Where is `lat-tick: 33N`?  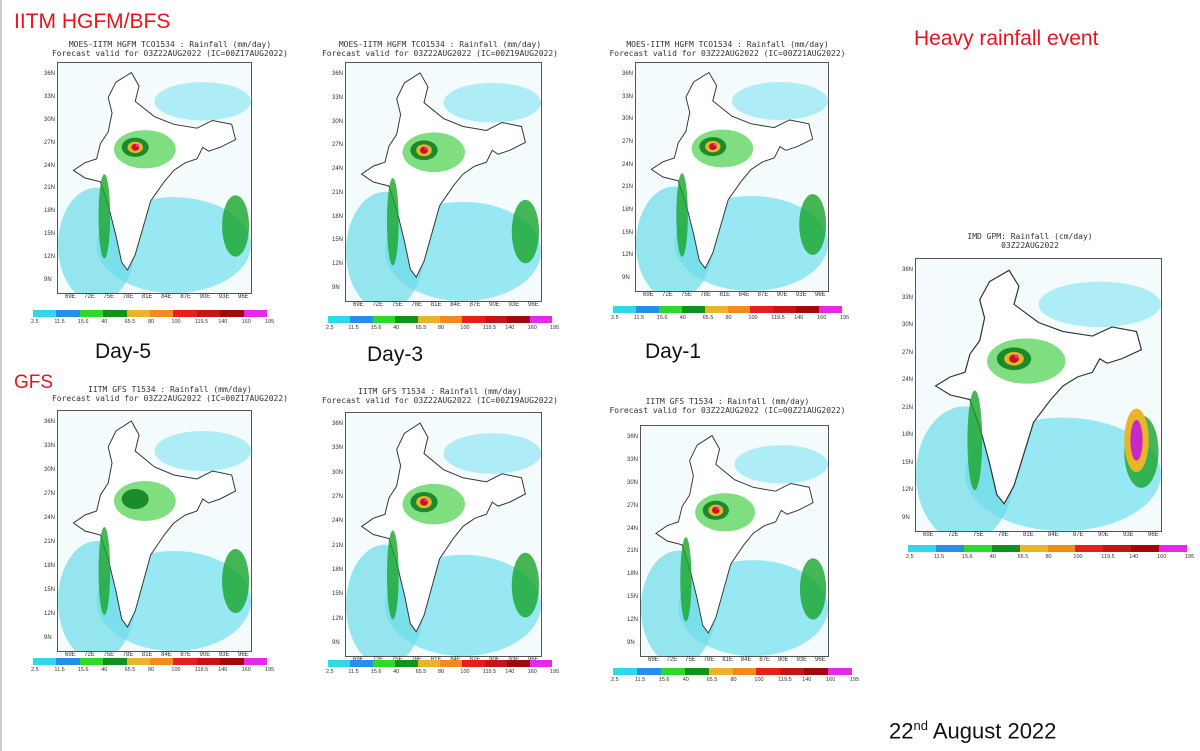
lat-tick: 33N is located at coordinates (338, 97).